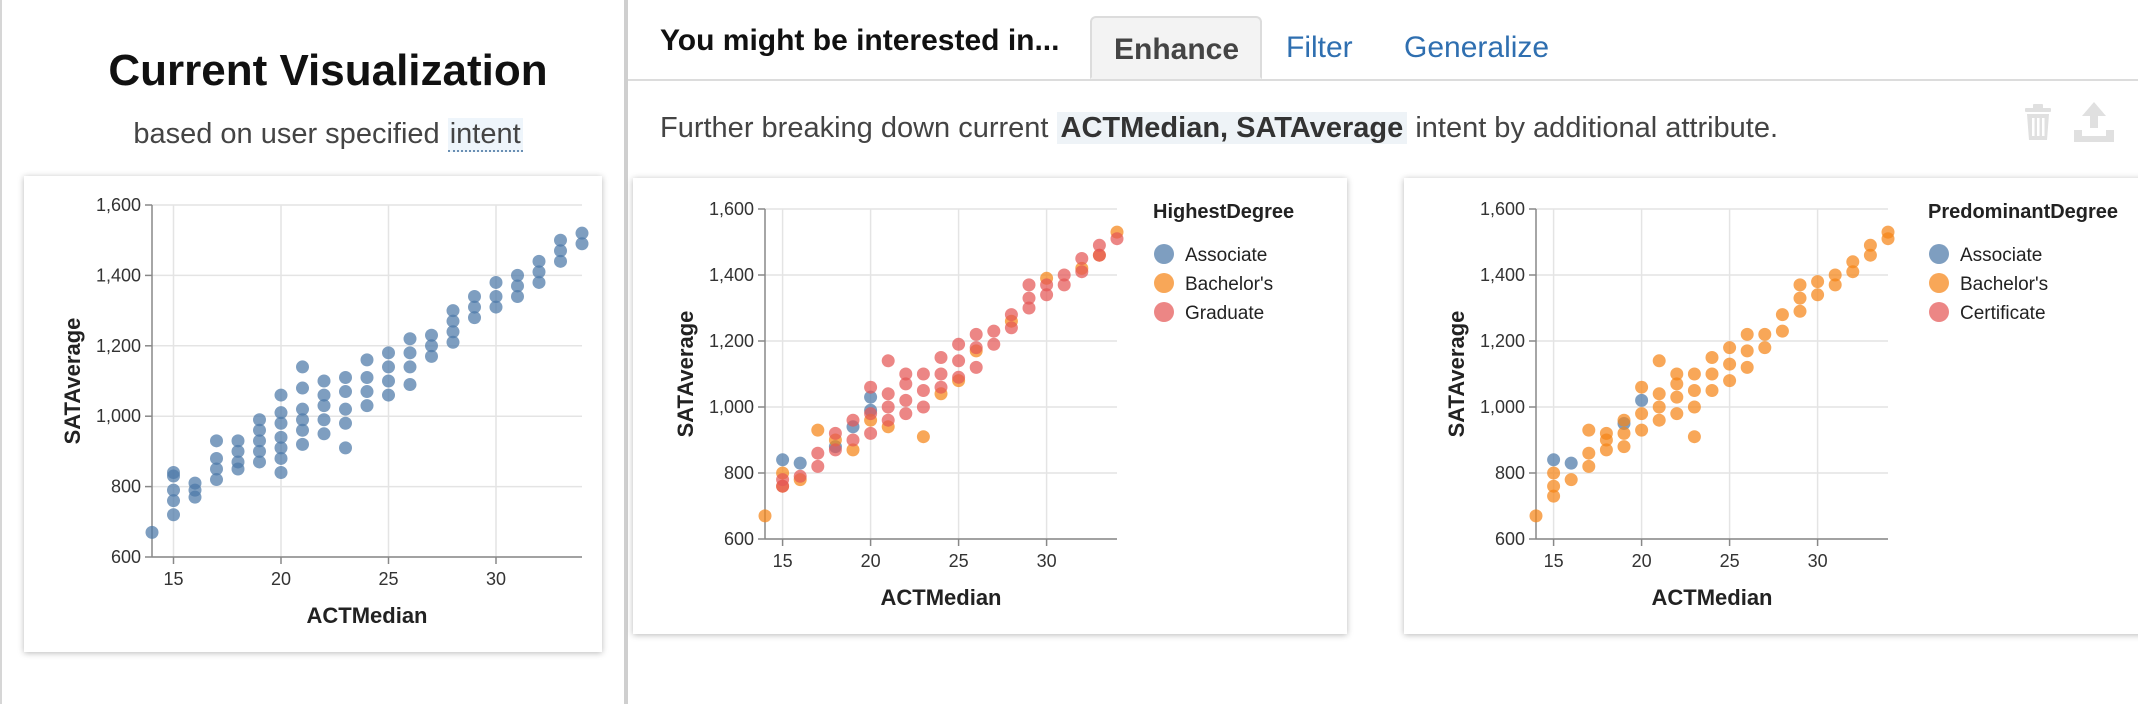  I want to click on legend-label: Associate, so click(1226, 255).